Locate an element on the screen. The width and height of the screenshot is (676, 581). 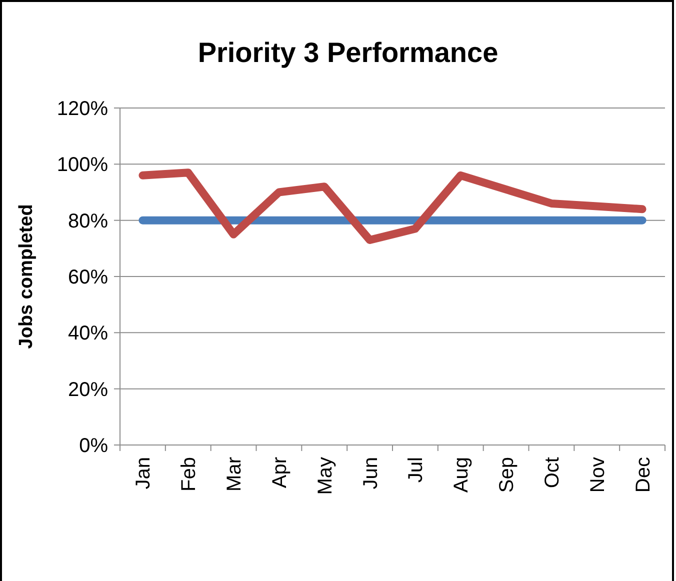
y-tick-label: 20% is located at coordinates (88, 389).